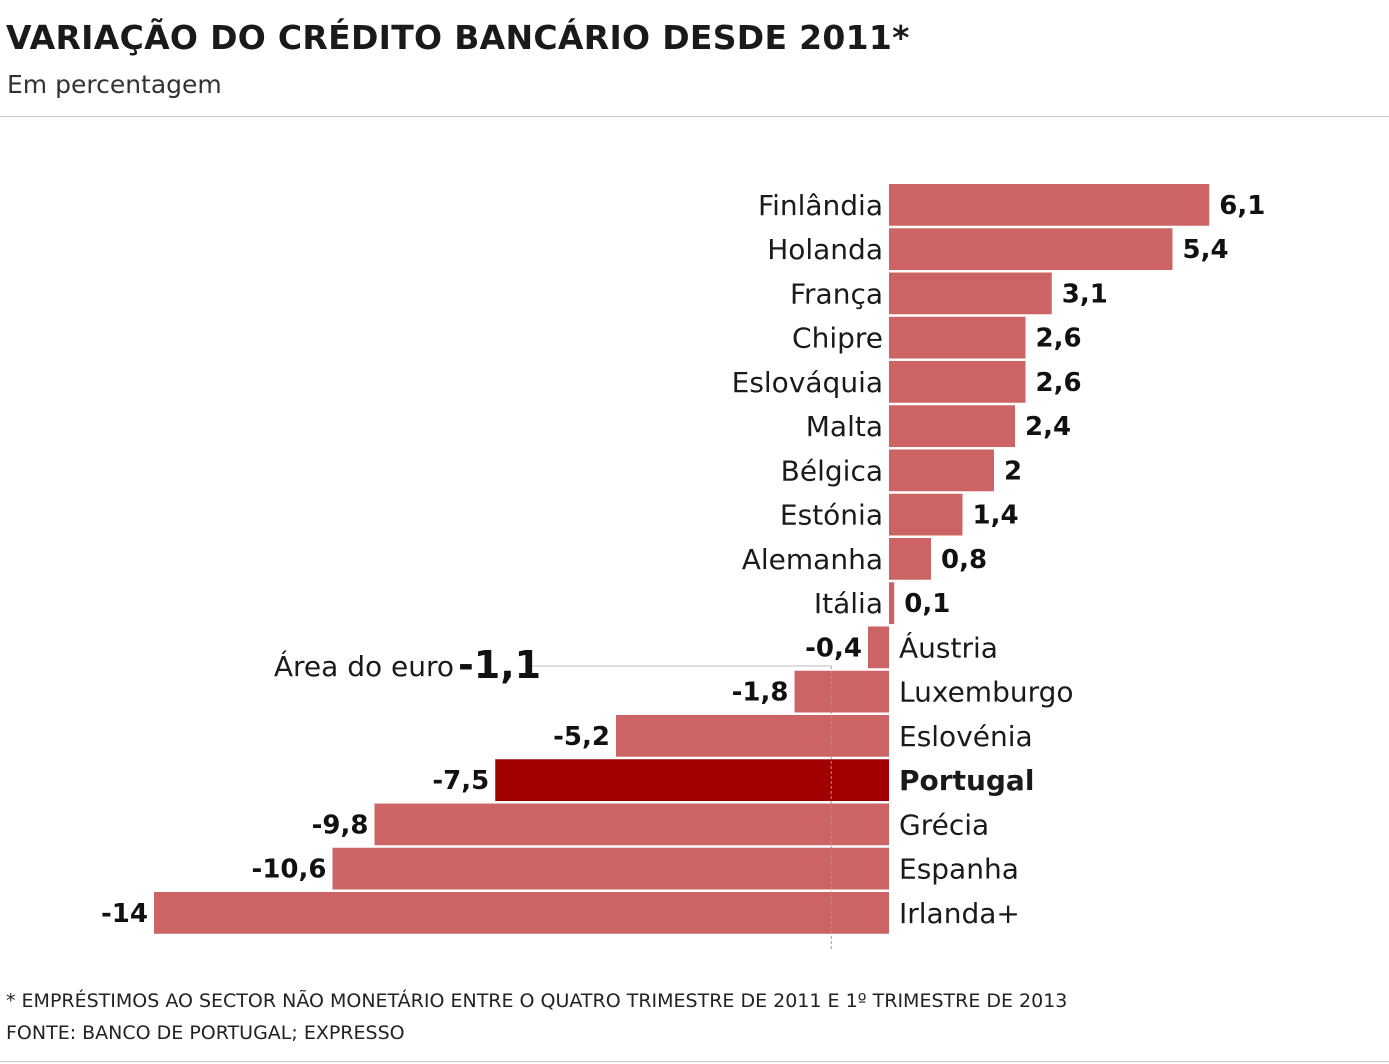 The width and height of the screenshot is (1389, 1064). I want to click on value-label-estonia: 1,4, so click(996, 516).